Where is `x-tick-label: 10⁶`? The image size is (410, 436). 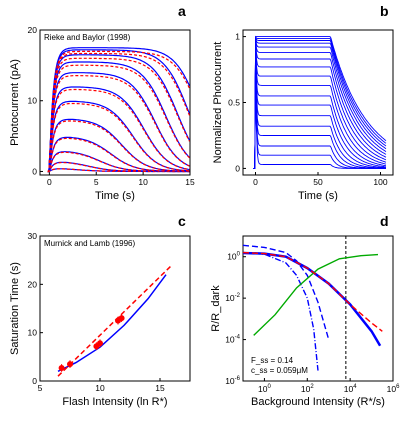
x-tick-label: 10⁶ is located at coordinates (393, 389).